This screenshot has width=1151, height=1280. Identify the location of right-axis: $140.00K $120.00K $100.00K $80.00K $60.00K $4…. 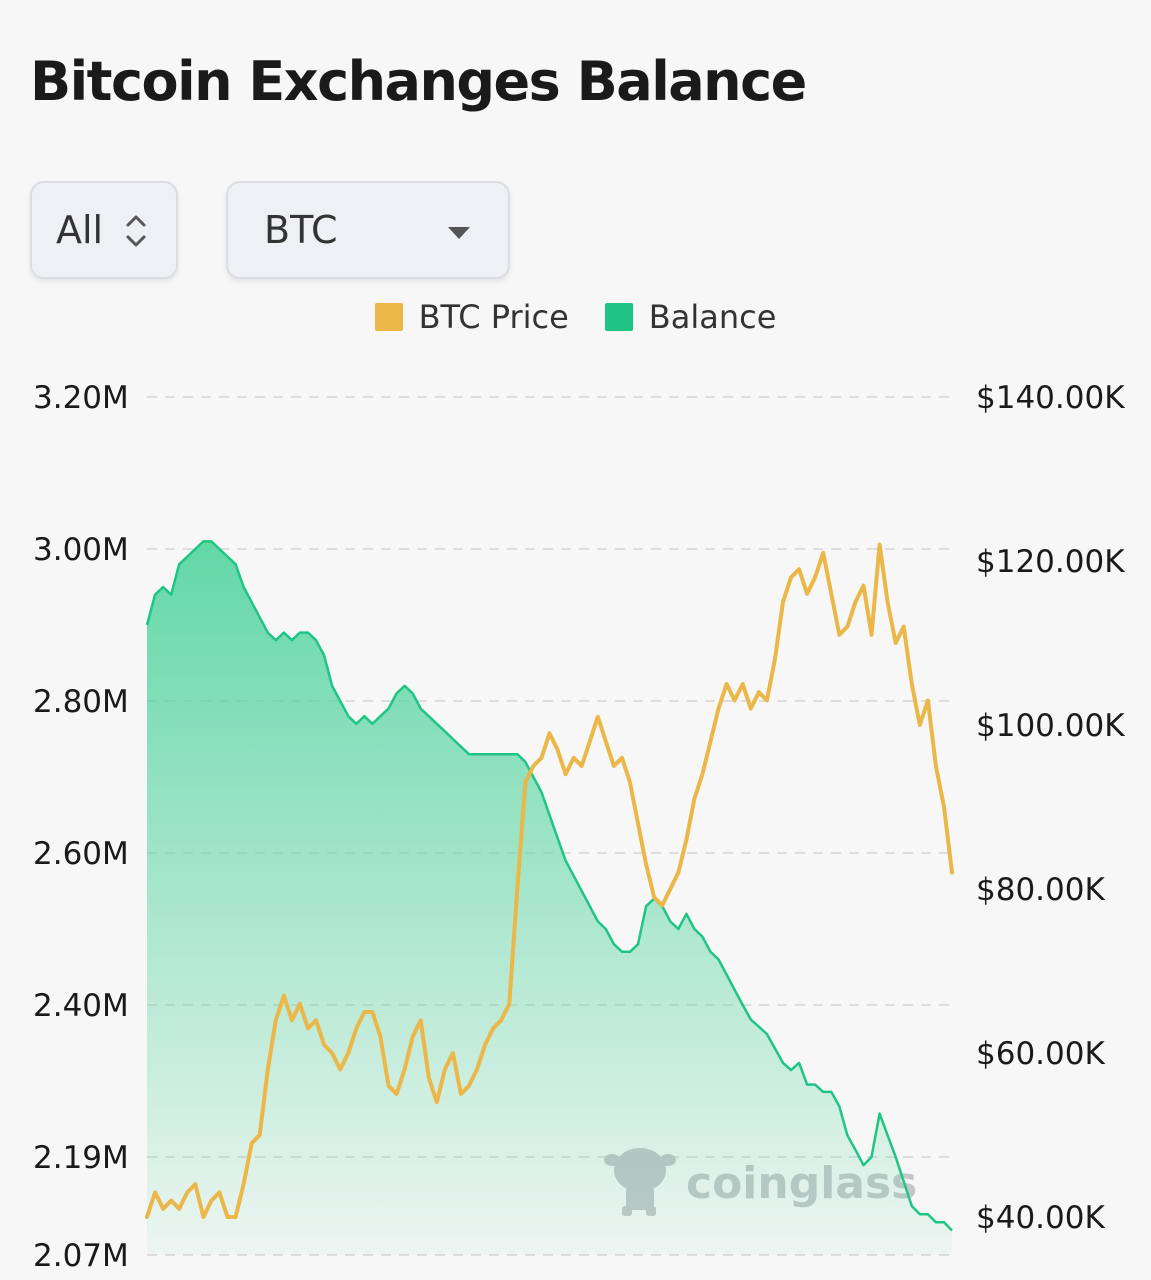
(1050, 808).